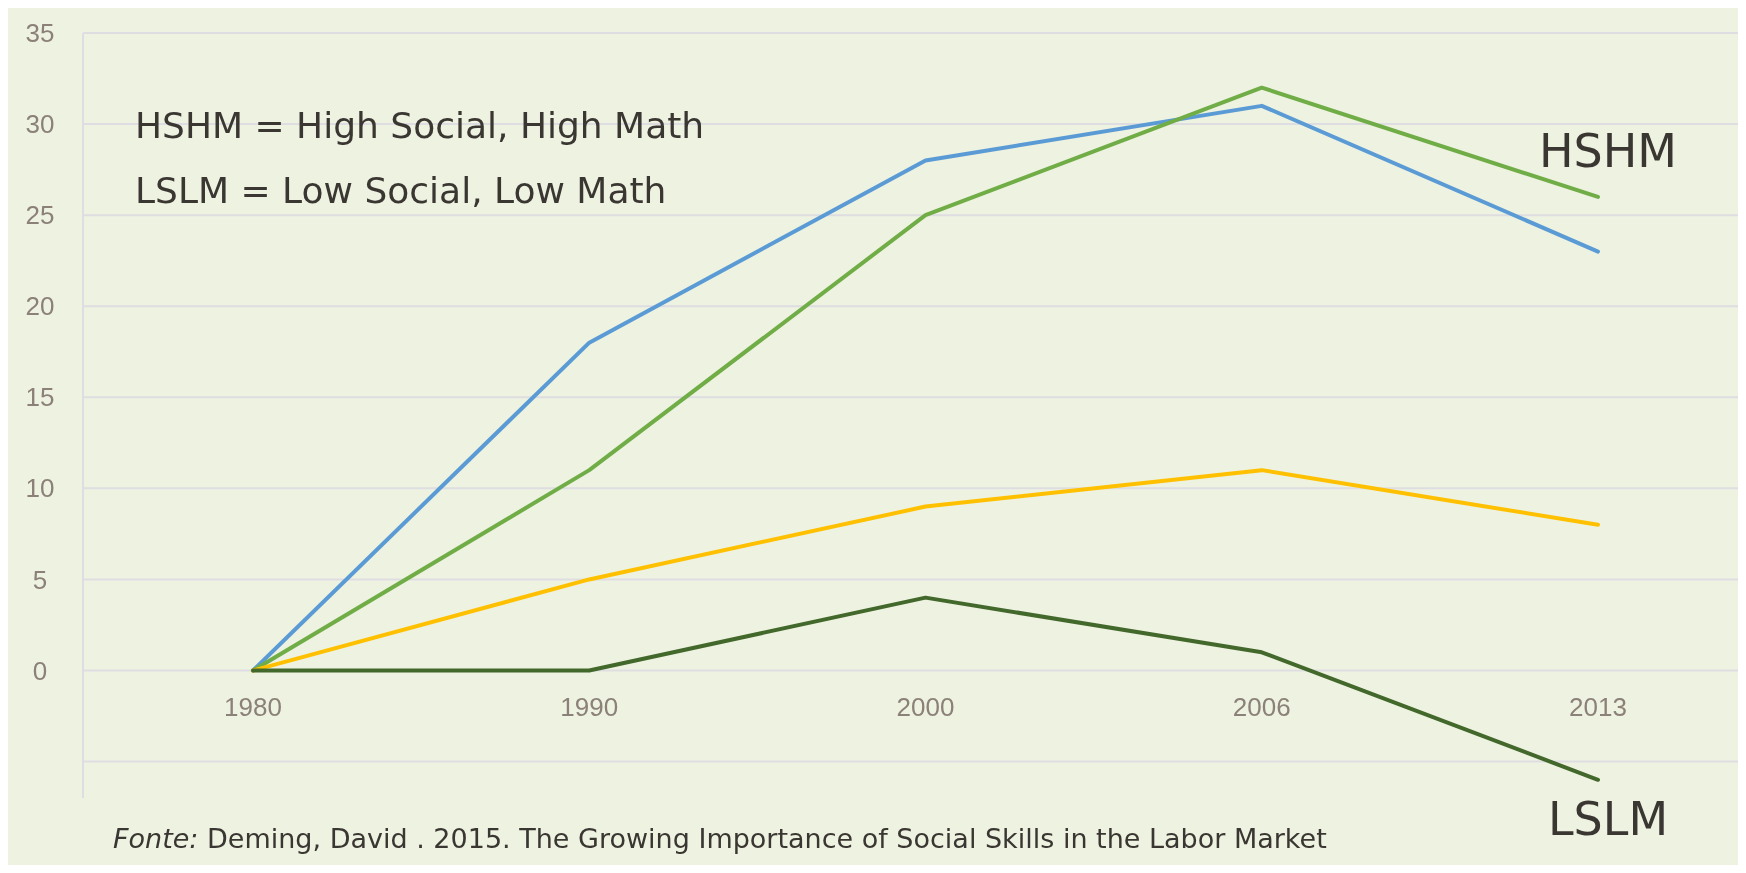  What do you see at coordinates (40, 124) in the screenshot?
I see `y-tick-label: 30` at bounding box center [40, 124].